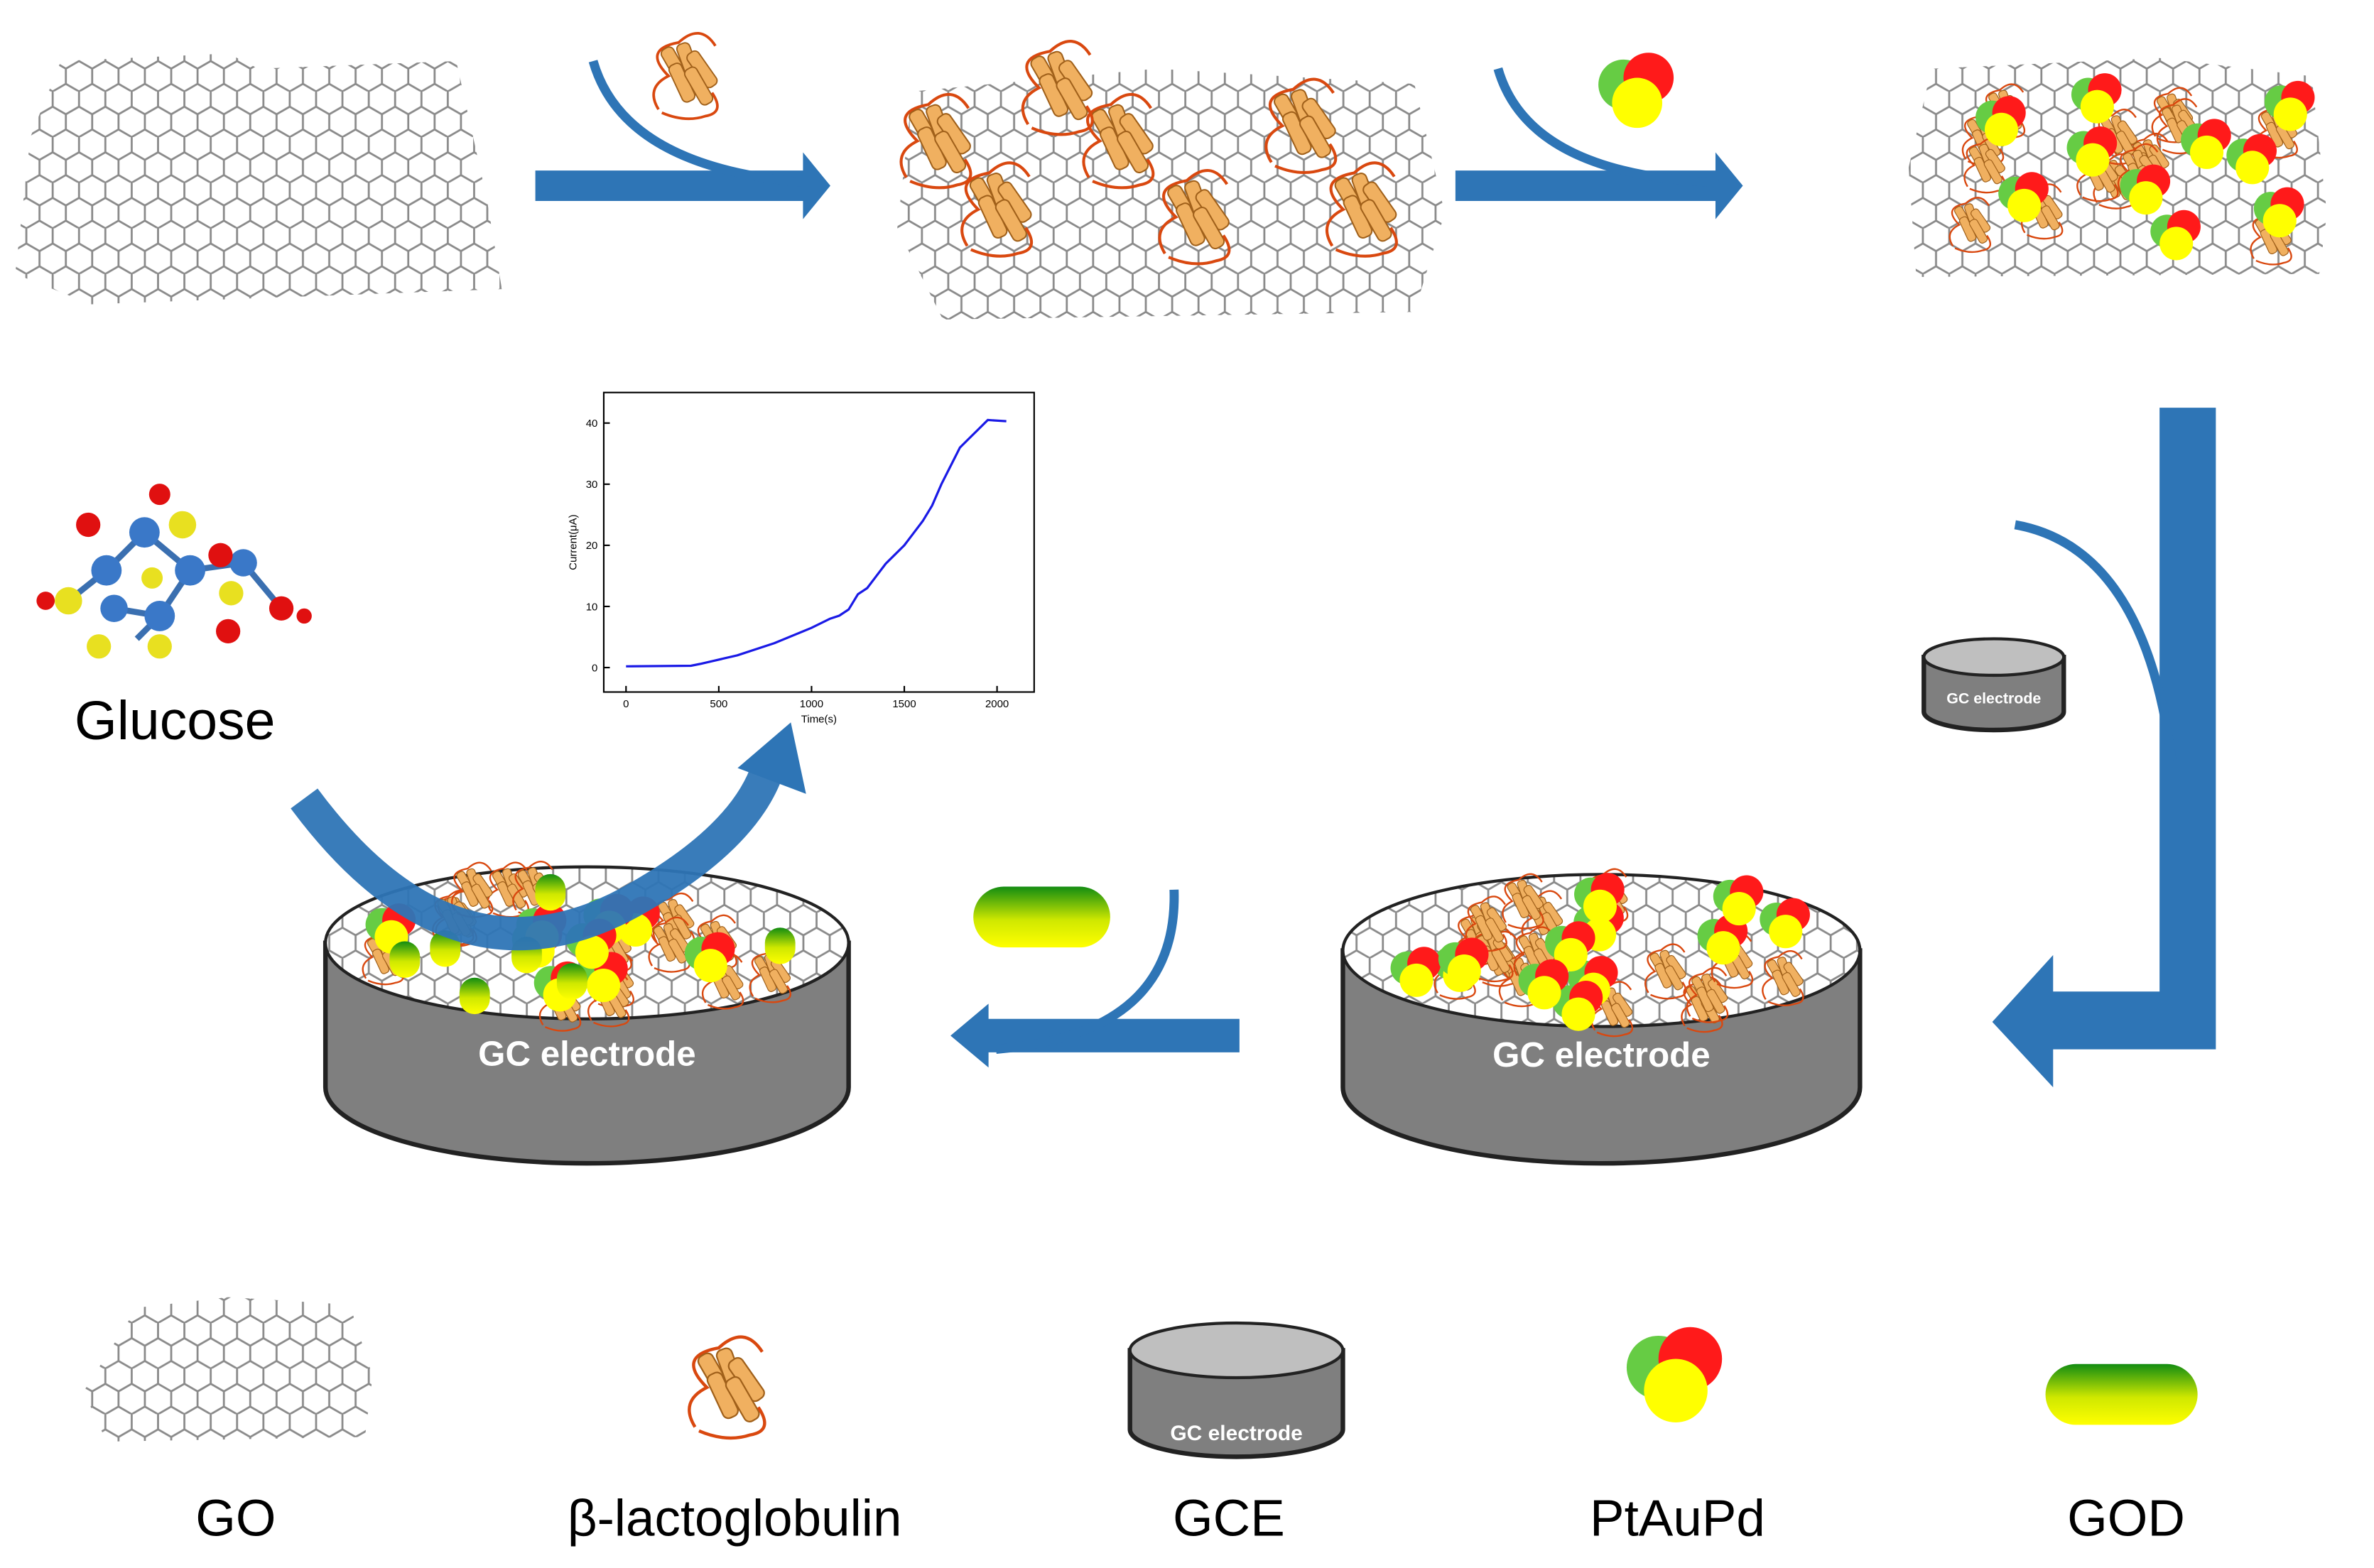  What do you see at coordinates (2095, 640) in the screenshot?
I see `curve` at bounding box center [2095, 640].